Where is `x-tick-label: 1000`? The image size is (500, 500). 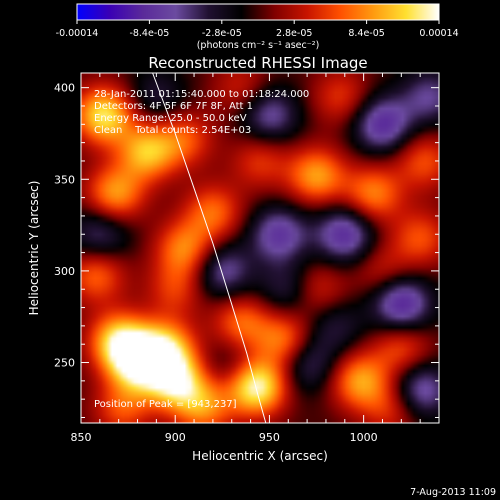
x-tick-label: 1000 is located at coordinates (364, 437).